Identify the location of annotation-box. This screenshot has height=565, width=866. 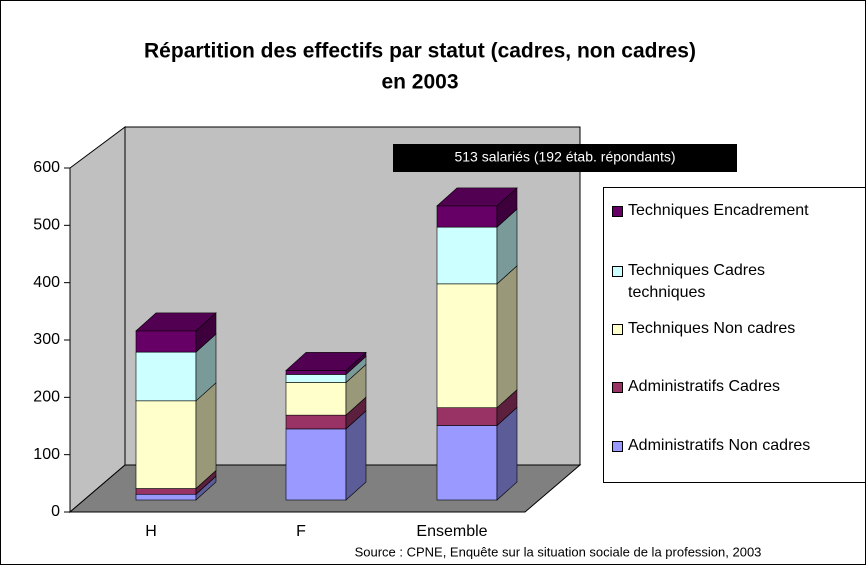
(565, 158).